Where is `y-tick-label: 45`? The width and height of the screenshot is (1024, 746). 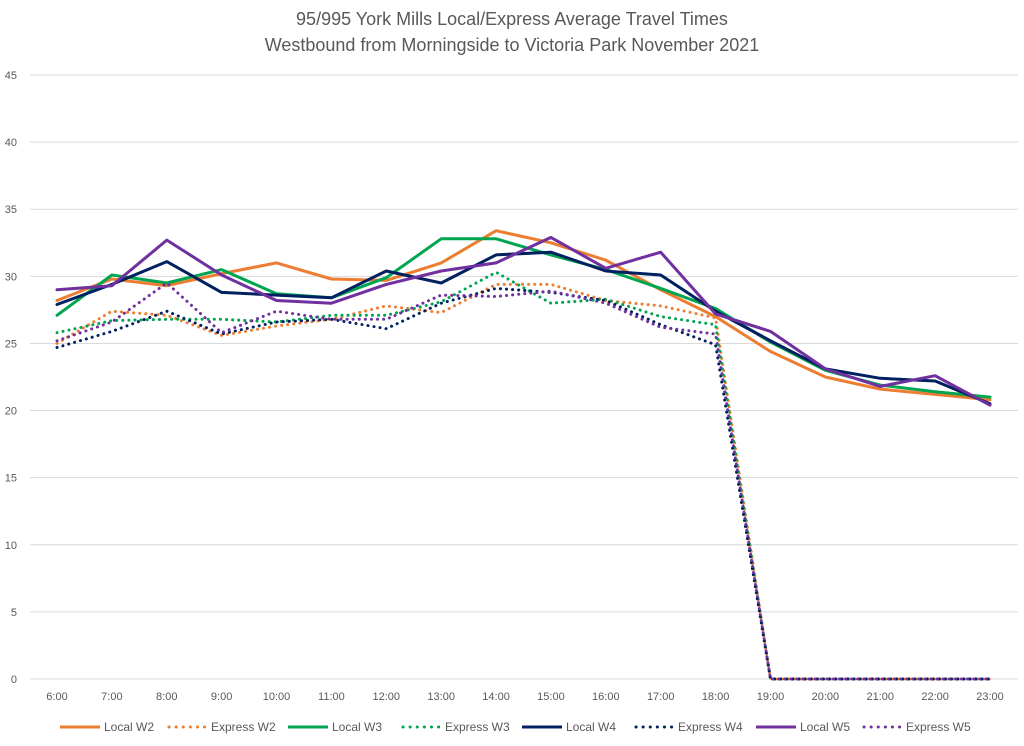
y-tick-label: 45 is located at coordinates (11, 76).